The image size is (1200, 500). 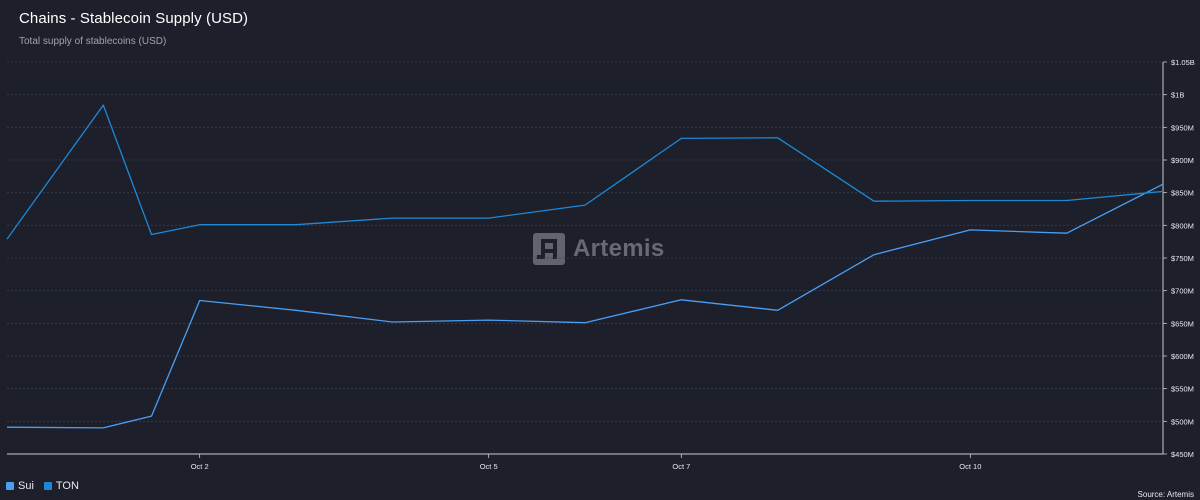 What do you see at coordinates (26, 486) in the screenshot?
I see `legend-label-sui: Sui` at bounding box center [26, 486].